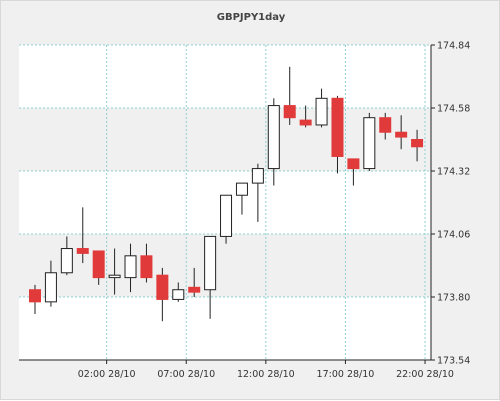  Describe the element at coordinates (107, 374) in the screenshot. I see `x-tick-label: 02:00 28/10` at that location.